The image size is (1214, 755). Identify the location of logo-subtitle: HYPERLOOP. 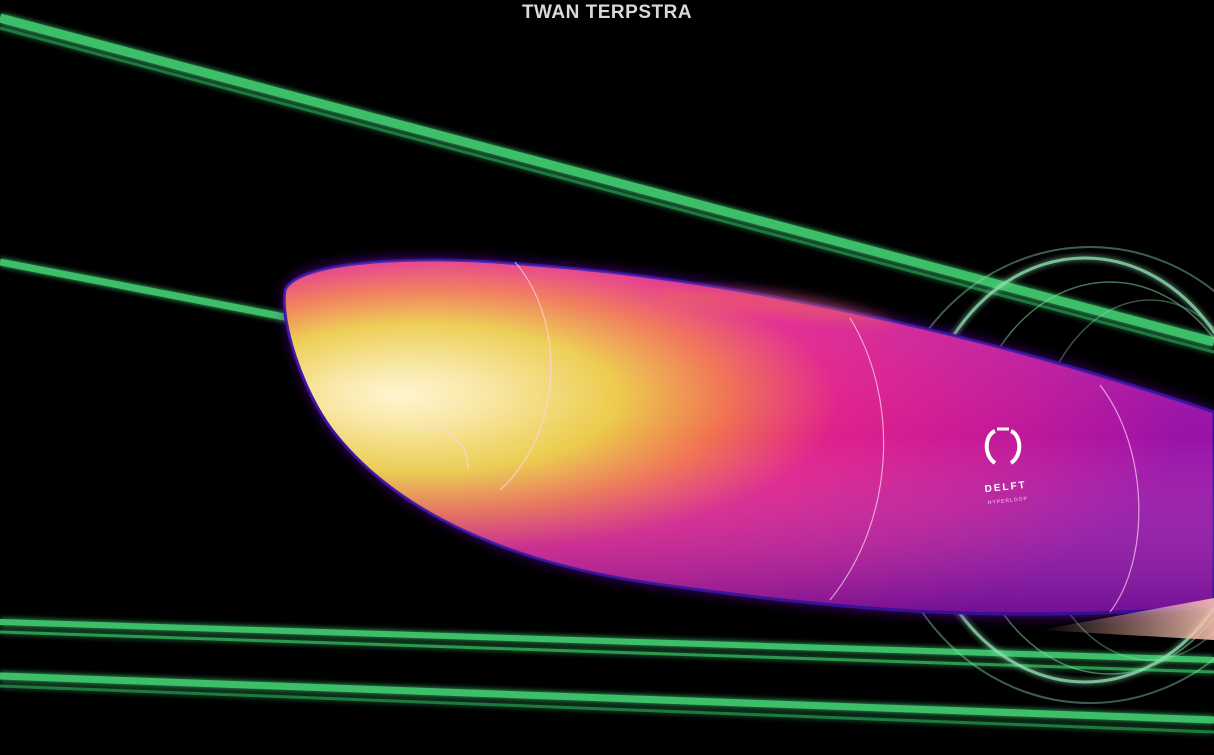
(1008, 501).